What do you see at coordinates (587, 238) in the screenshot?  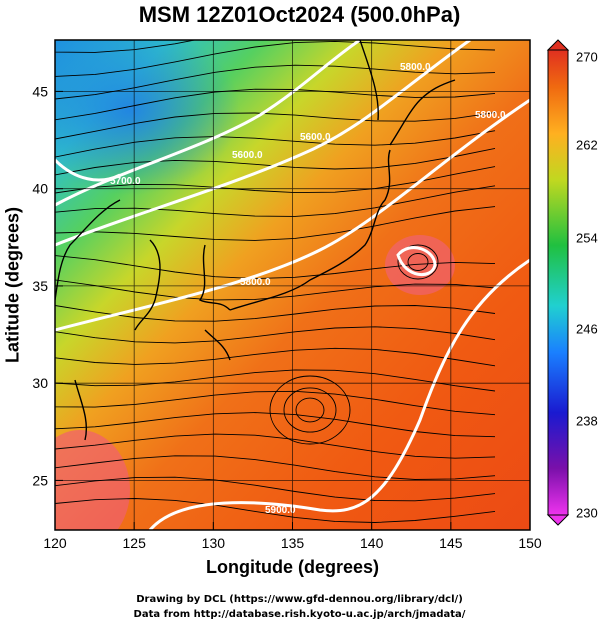 I see `colorbar-label: 254` at bounding box center [587, 238].